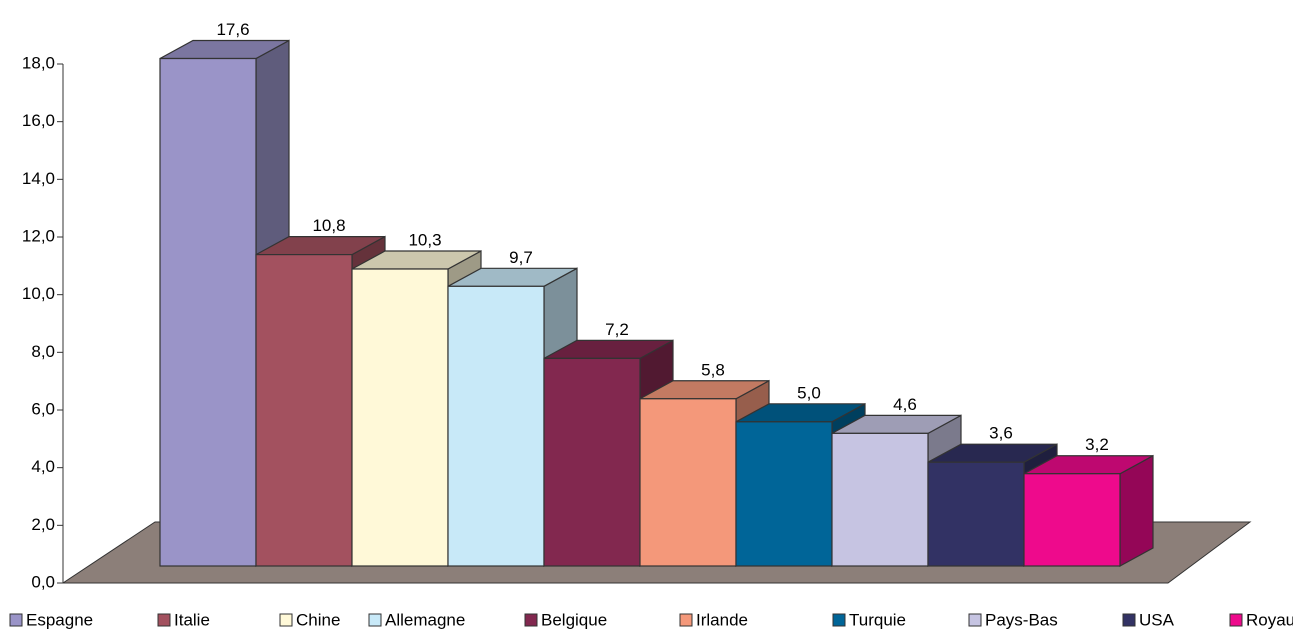  I want to click on data-label: 5,8, so click(713, 369).